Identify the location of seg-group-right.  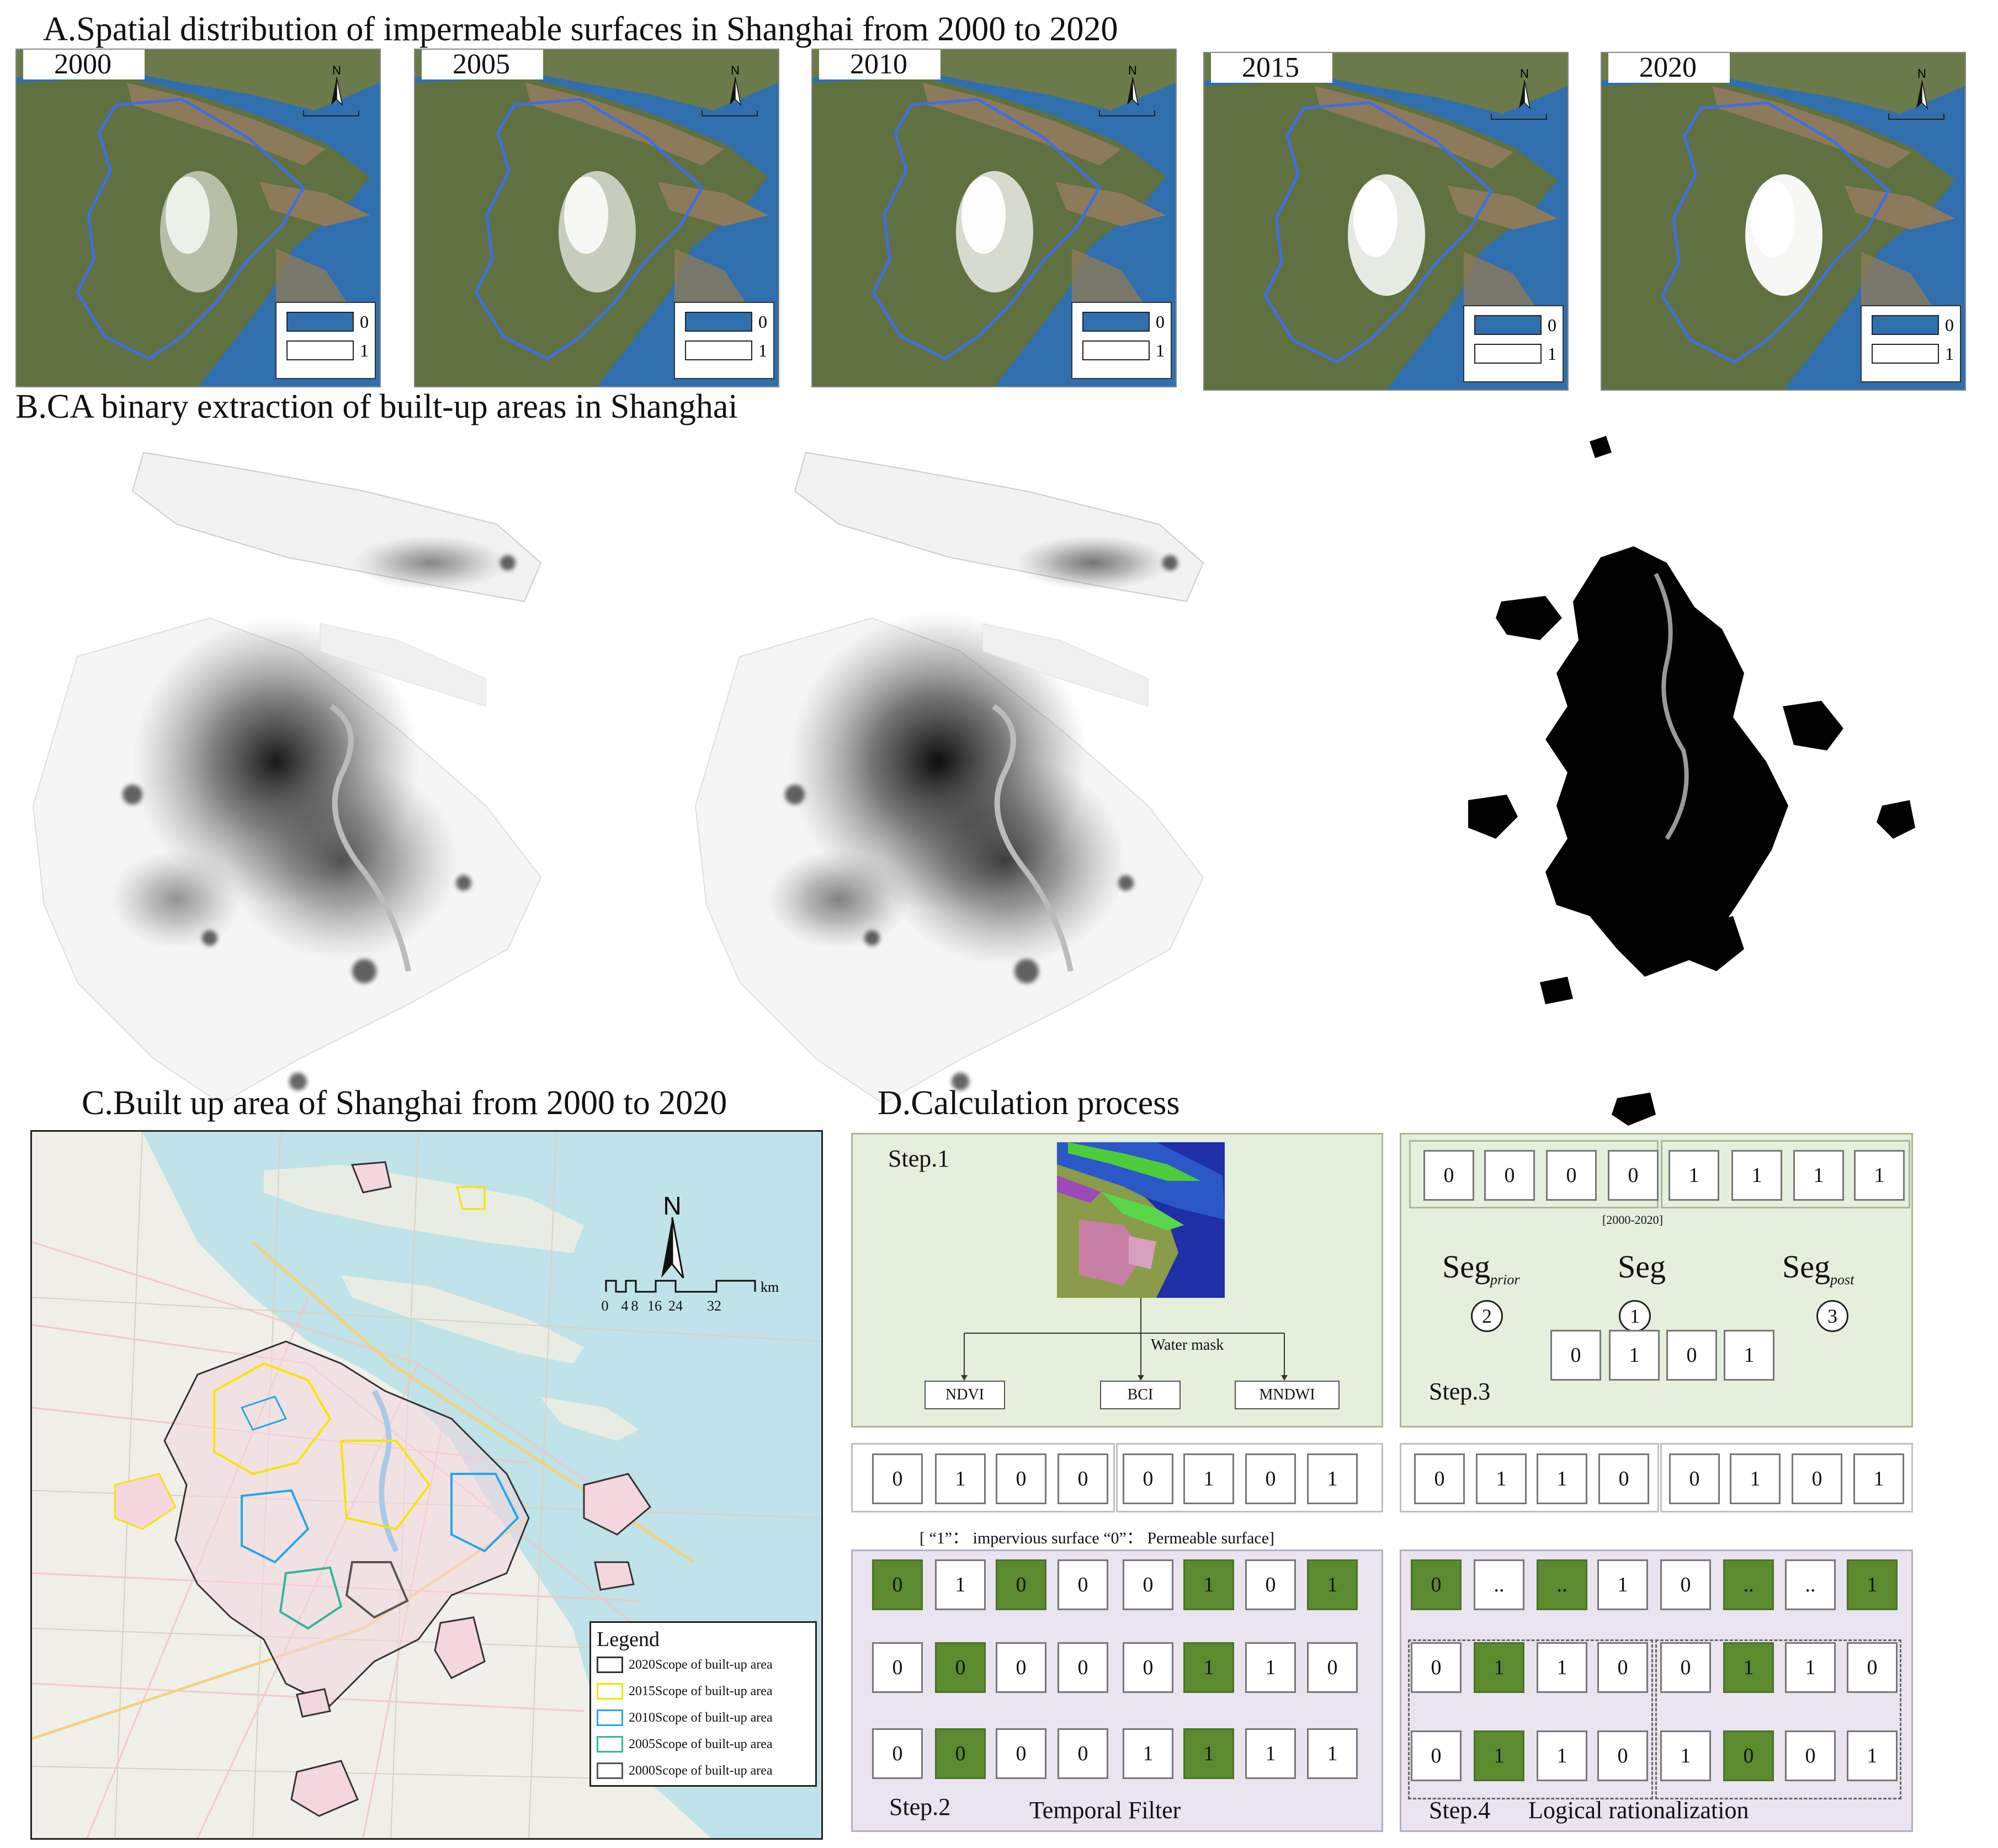
(1786, 1174).